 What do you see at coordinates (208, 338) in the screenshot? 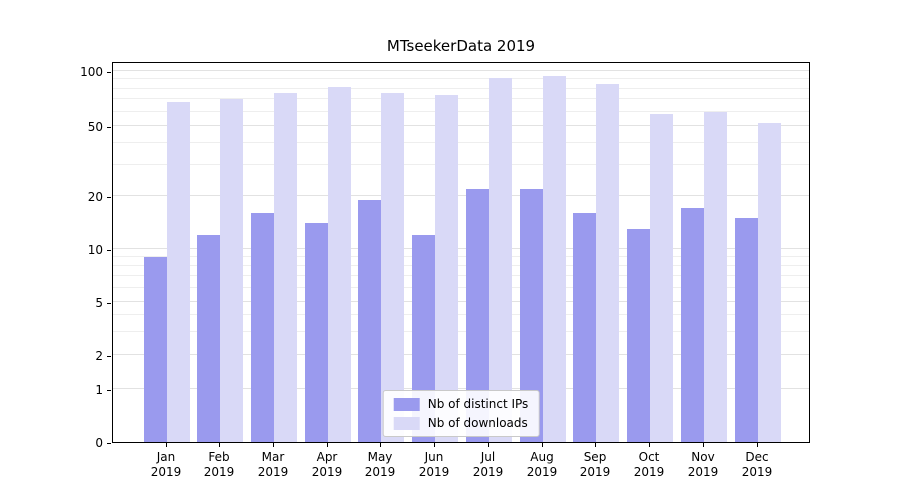
I see `bar-distinct-ips-feb` at bounding box center [208, 338].